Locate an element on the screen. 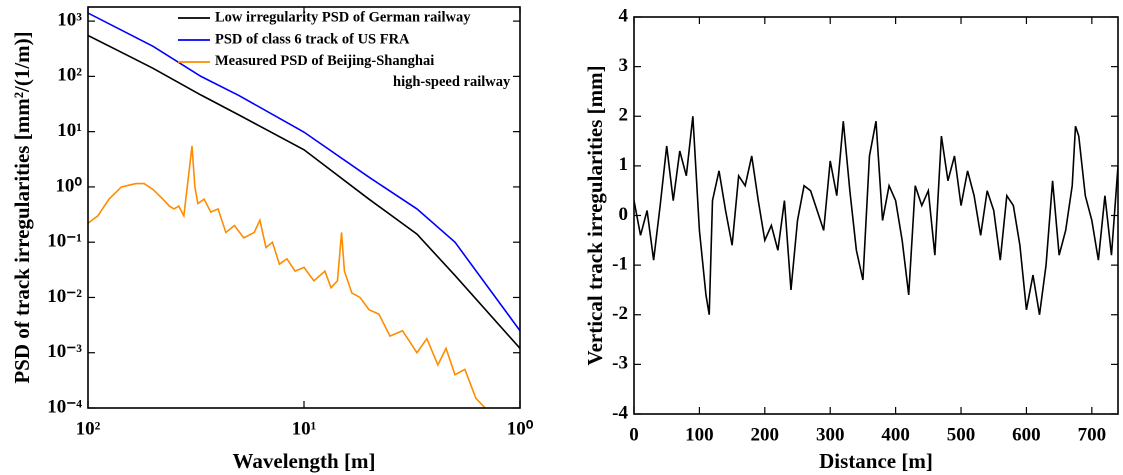 The image size is (1123, 475). x-tick-label: 10¹ is located at coordinates (304, 428).